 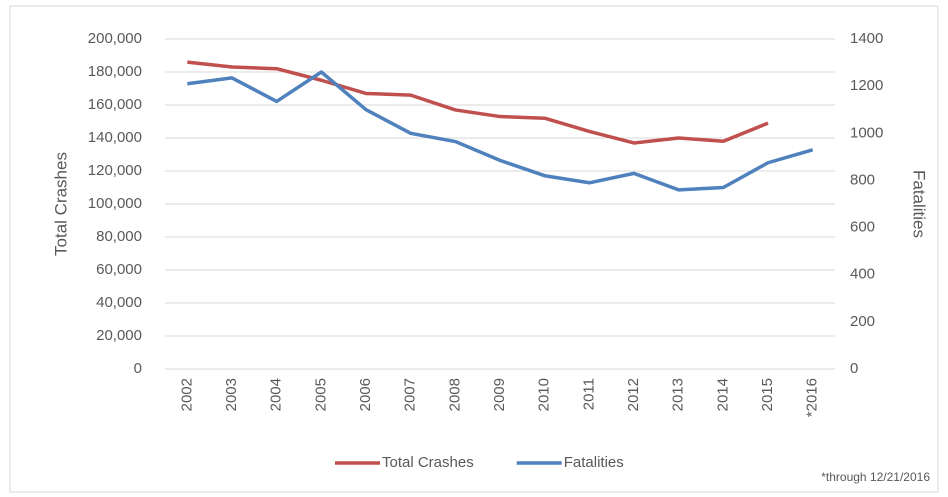 I want to click on x-tick-label: 2007, so click(x=410, y=394).